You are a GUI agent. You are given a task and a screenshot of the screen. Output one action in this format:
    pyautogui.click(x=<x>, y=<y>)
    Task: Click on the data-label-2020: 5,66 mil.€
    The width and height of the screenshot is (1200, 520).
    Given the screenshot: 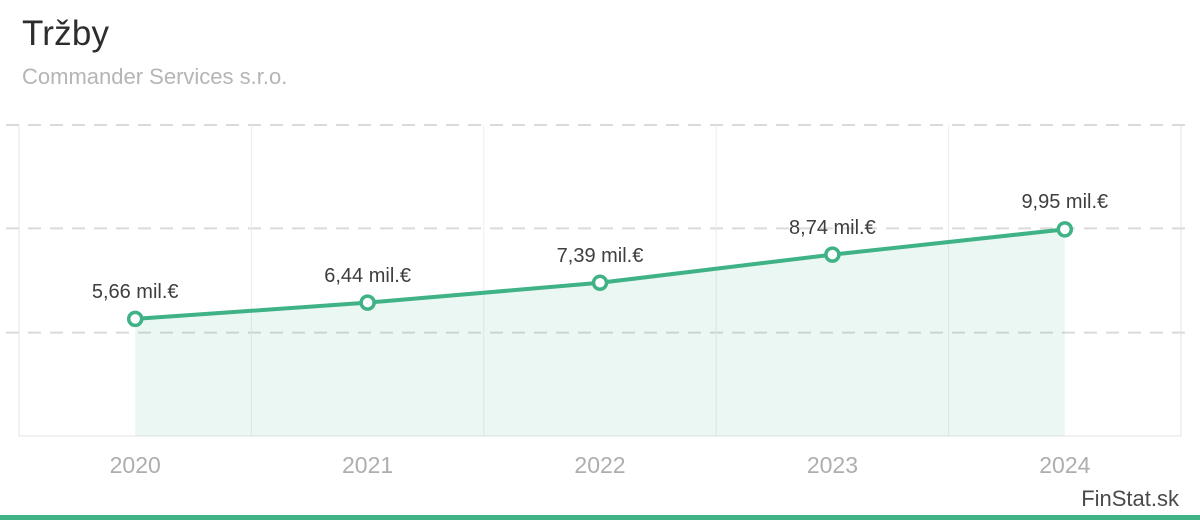 What is the action you would take?
    pyautogui.click(x=135, y=291)
    